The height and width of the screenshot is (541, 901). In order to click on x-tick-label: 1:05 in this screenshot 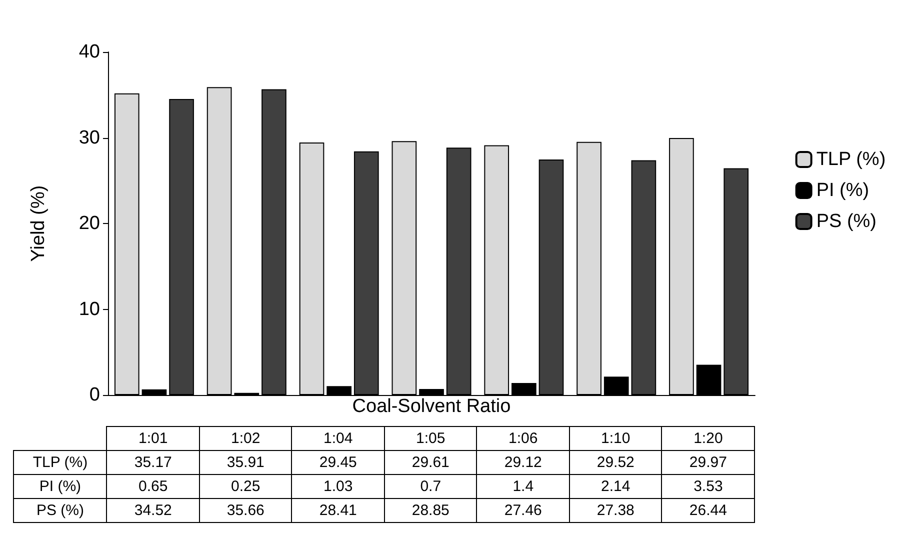, I will do `click(430, 438)`.